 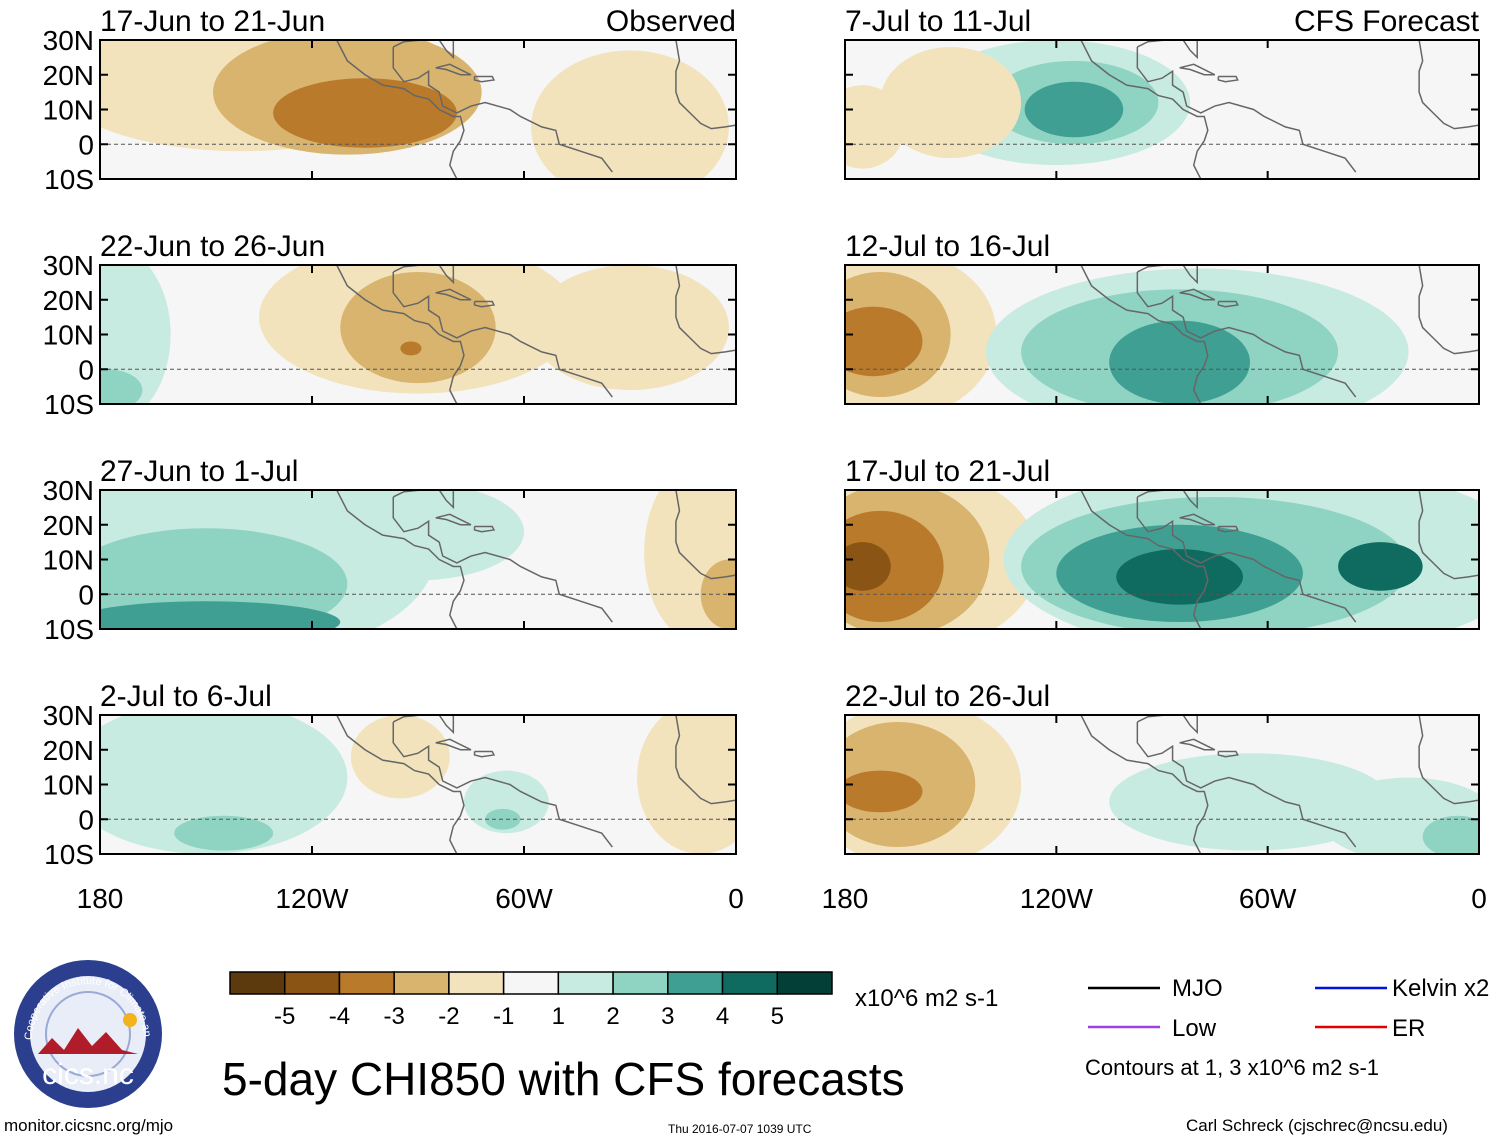 What do you see at coordinates (938, 21) in the screenshot?
I see `panel-period-label: 7-Jul to 11-Jul` at bounding box center [938, 21].